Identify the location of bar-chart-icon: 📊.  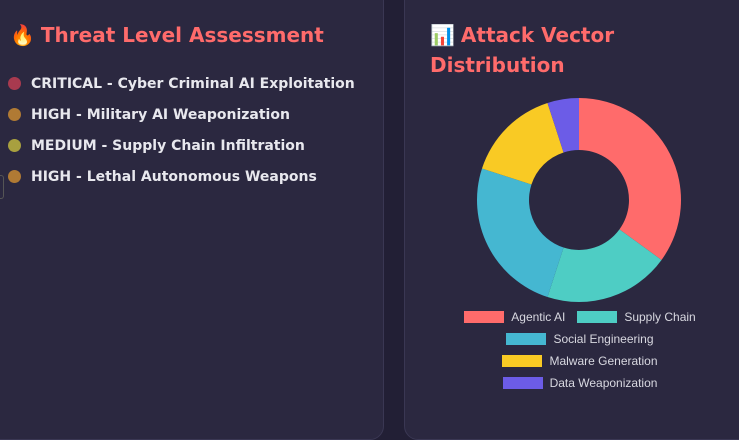
(442, 35).